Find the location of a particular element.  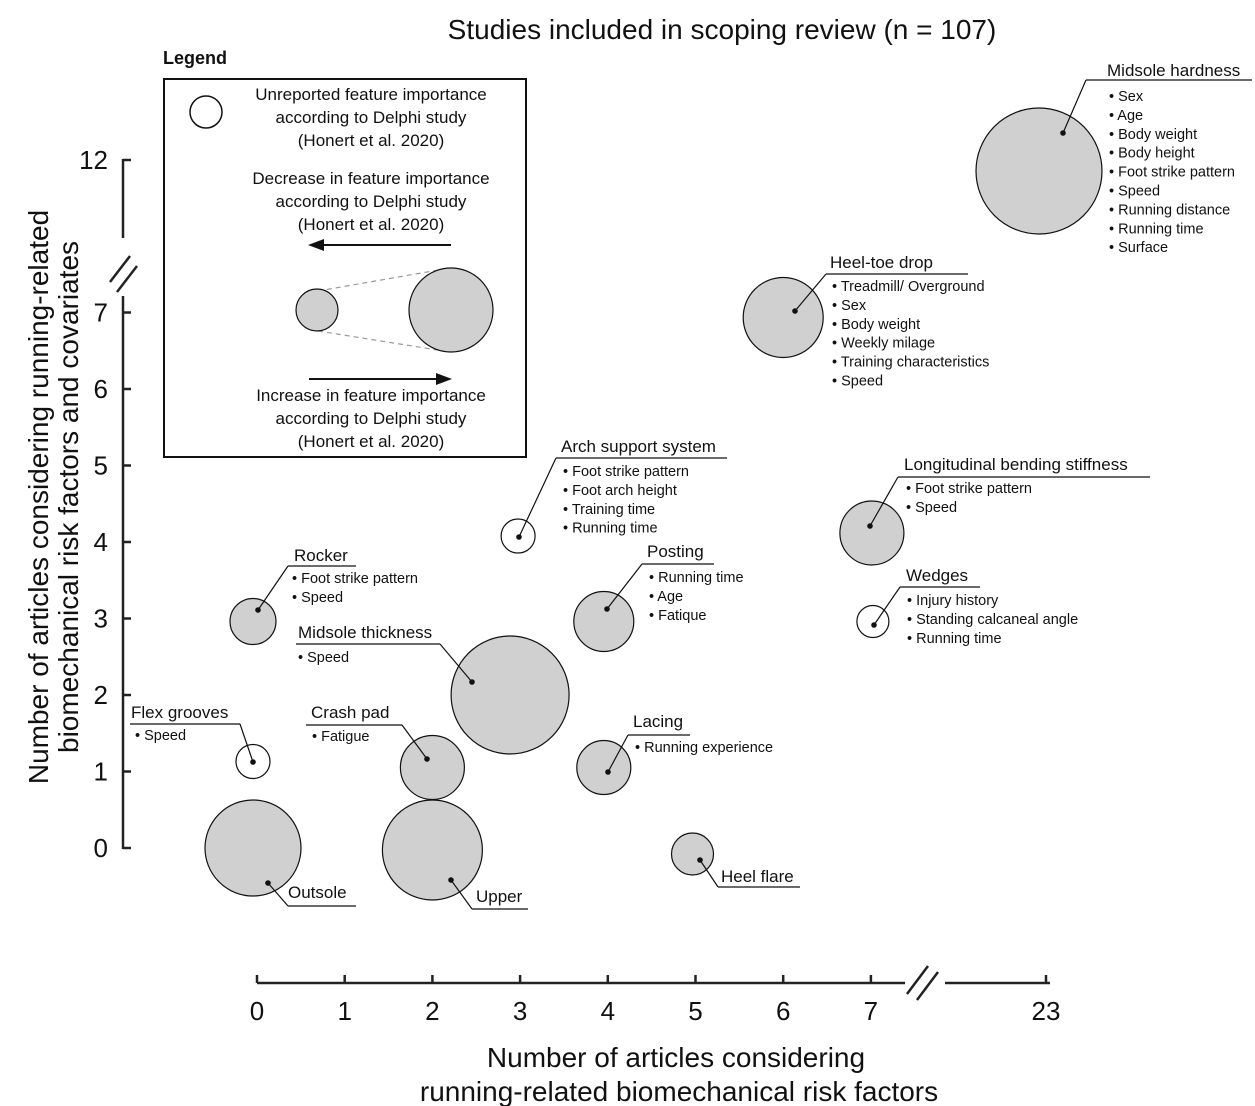

point-label-posting: Posting is located at coordinates (675, 551).